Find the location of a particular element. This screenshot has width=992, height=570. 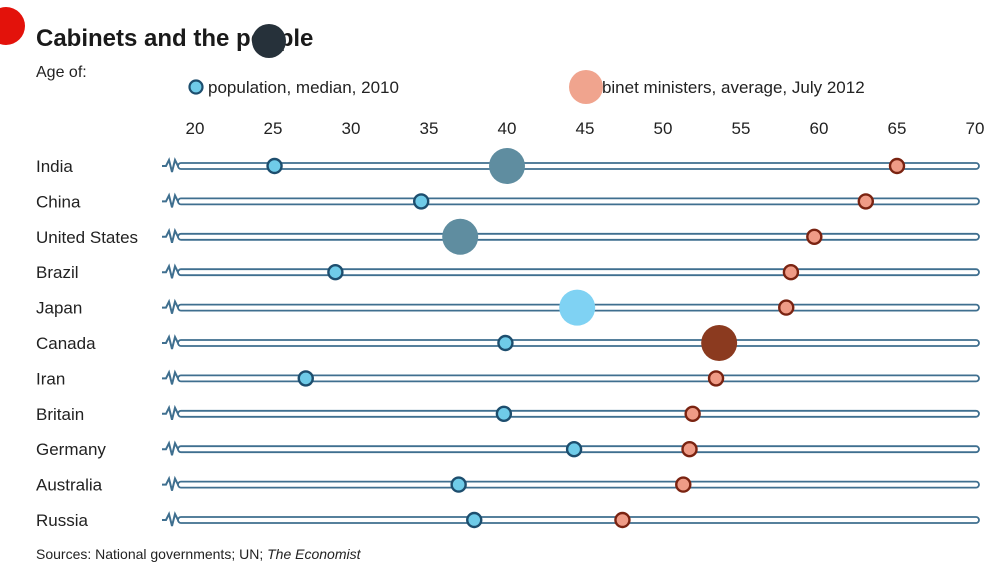

source-italic: The Economist is located at coordinates (314, 554).